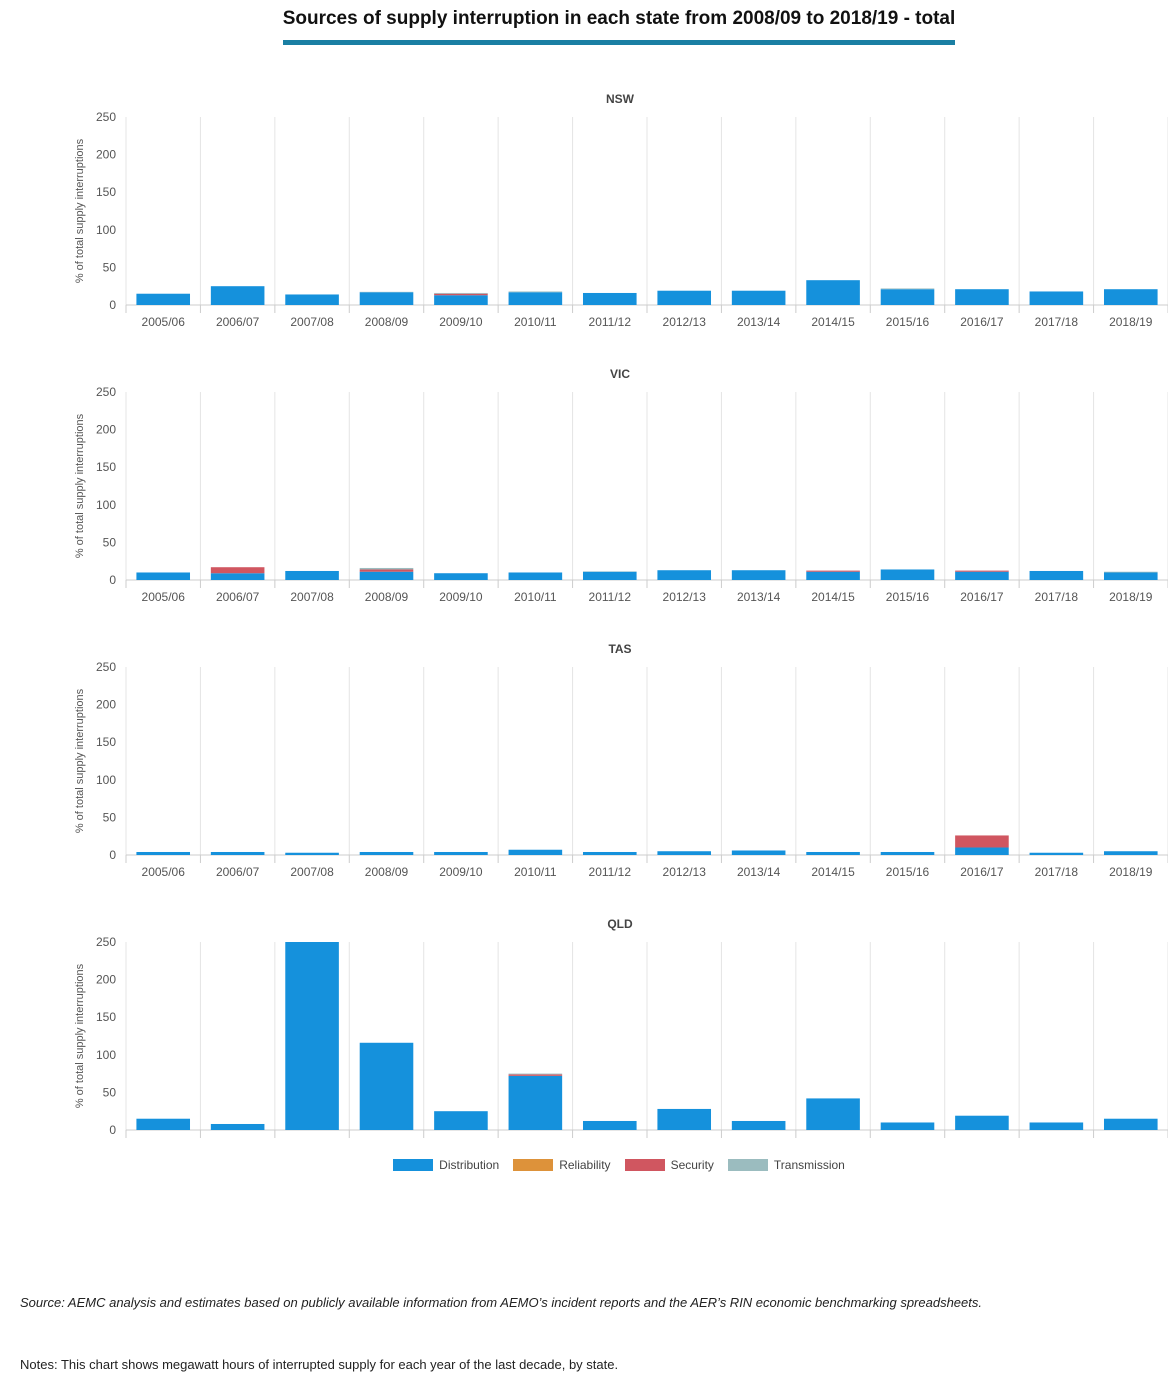 Image resolution: width=1168 pixels, height=1398 pixels. I want to click on legend-item-reliability: Reliability, so click(562, 1165).